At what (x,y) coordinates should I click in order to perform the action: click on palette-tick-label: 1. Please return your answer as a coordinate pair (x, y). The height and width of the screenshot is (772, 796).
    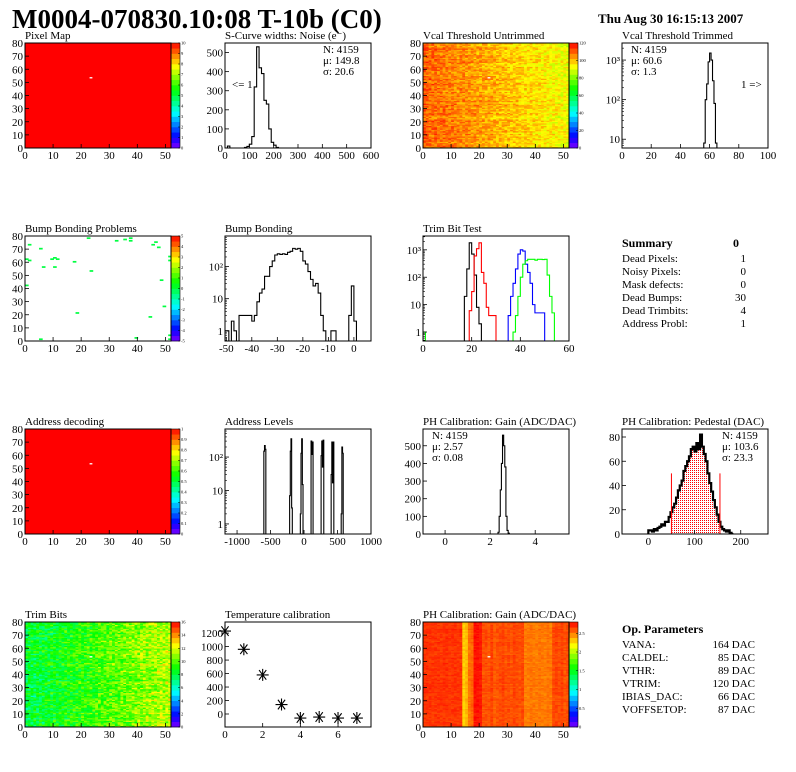
    Looking at the image, I should click on (182, 137).